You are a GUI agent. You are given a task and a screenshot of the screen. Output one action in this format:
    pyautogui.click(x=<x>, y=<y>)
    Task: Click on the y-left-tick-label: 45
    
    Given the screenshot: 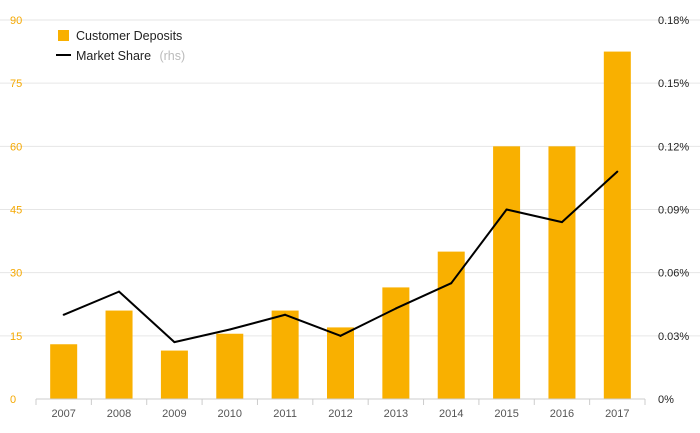 What is the action you would take?
    pyautogui.click(x=16, y=211)
    